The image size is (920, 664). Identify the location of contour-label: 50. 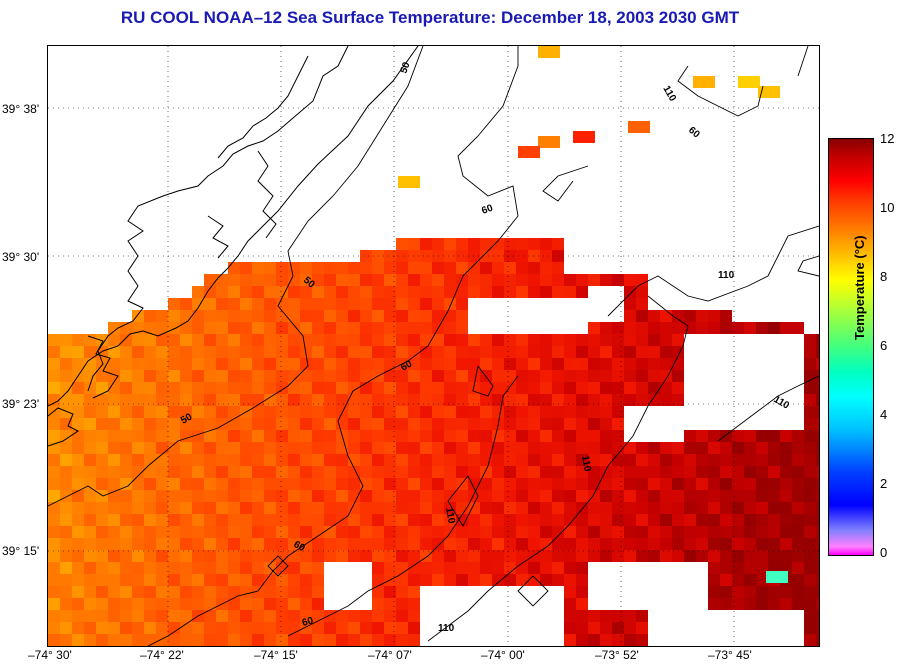
(187, 418).